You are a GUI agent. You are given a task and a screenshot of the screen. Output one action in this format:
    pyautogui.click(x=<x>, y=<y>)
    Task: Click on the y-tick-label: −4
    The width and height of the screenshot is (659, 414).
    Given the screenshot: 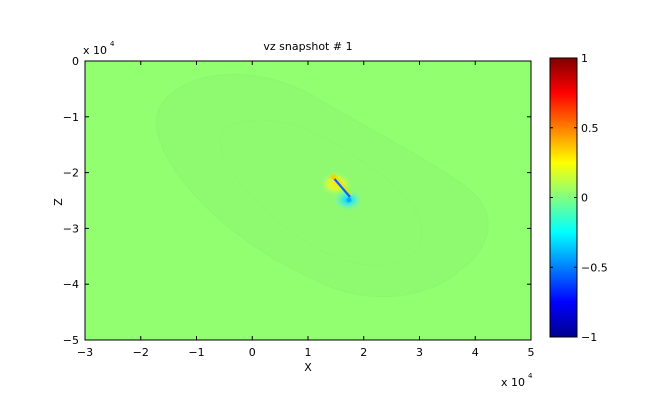 What is the action you would take?
    pyautogui.click(x=71, y=284)
    